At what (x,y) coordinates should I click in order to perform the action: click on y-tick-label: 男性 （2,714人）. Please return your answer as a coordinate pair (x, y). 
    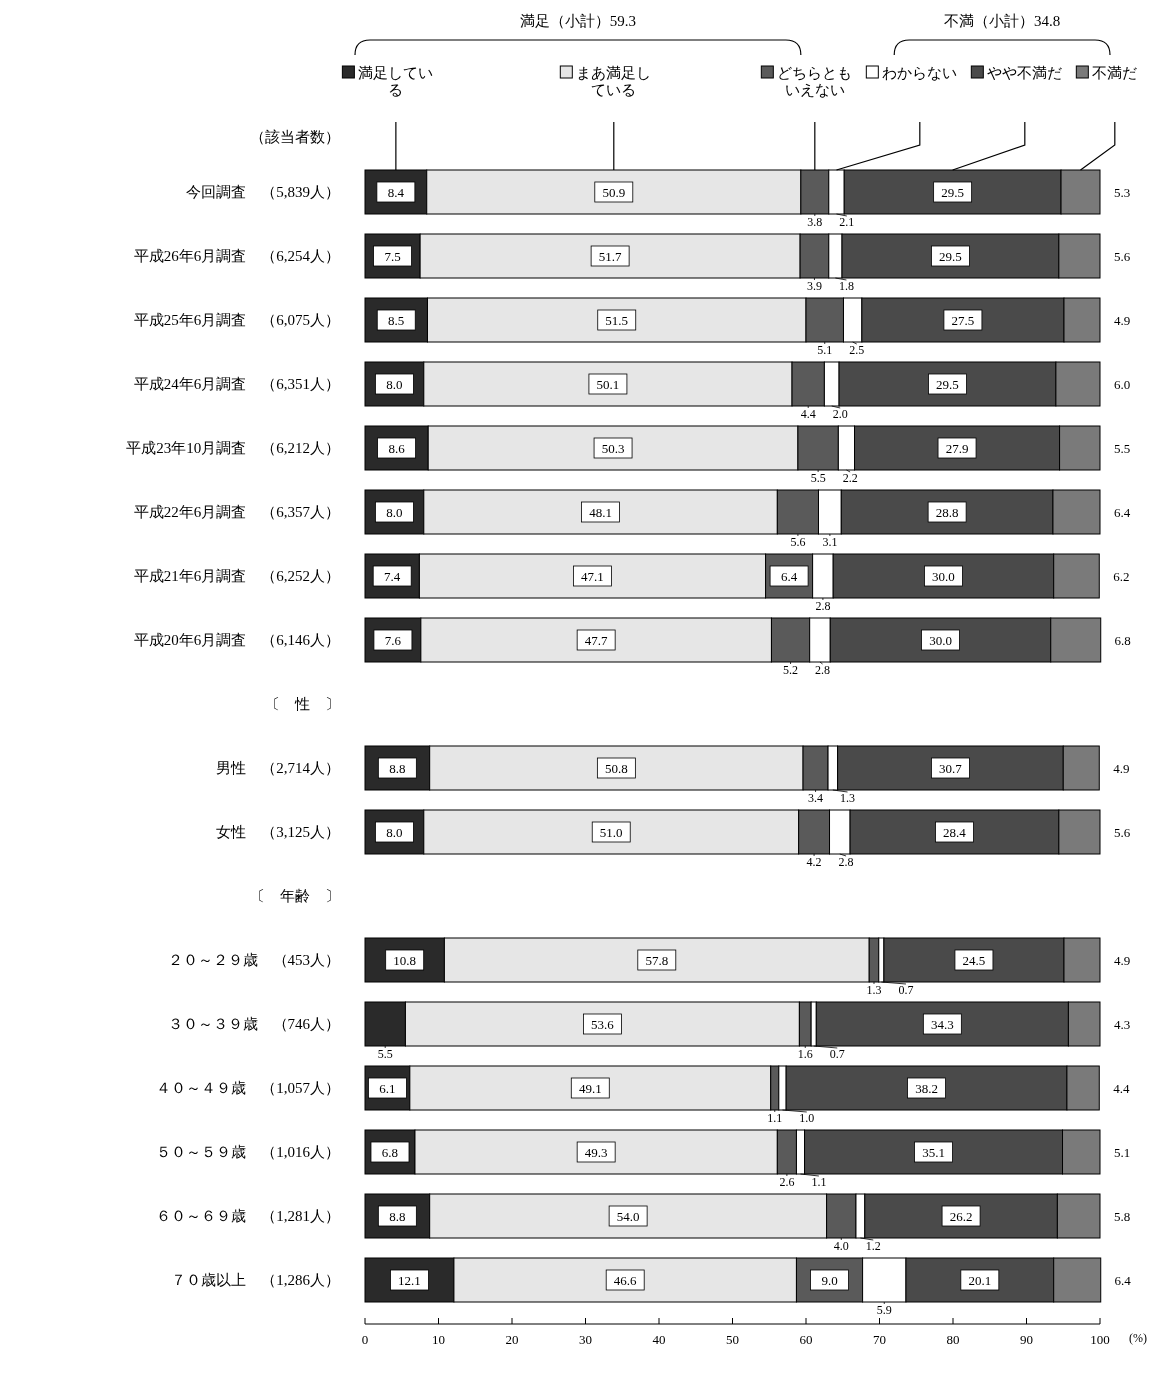
    Looking at the image, I should click on (278, 768).